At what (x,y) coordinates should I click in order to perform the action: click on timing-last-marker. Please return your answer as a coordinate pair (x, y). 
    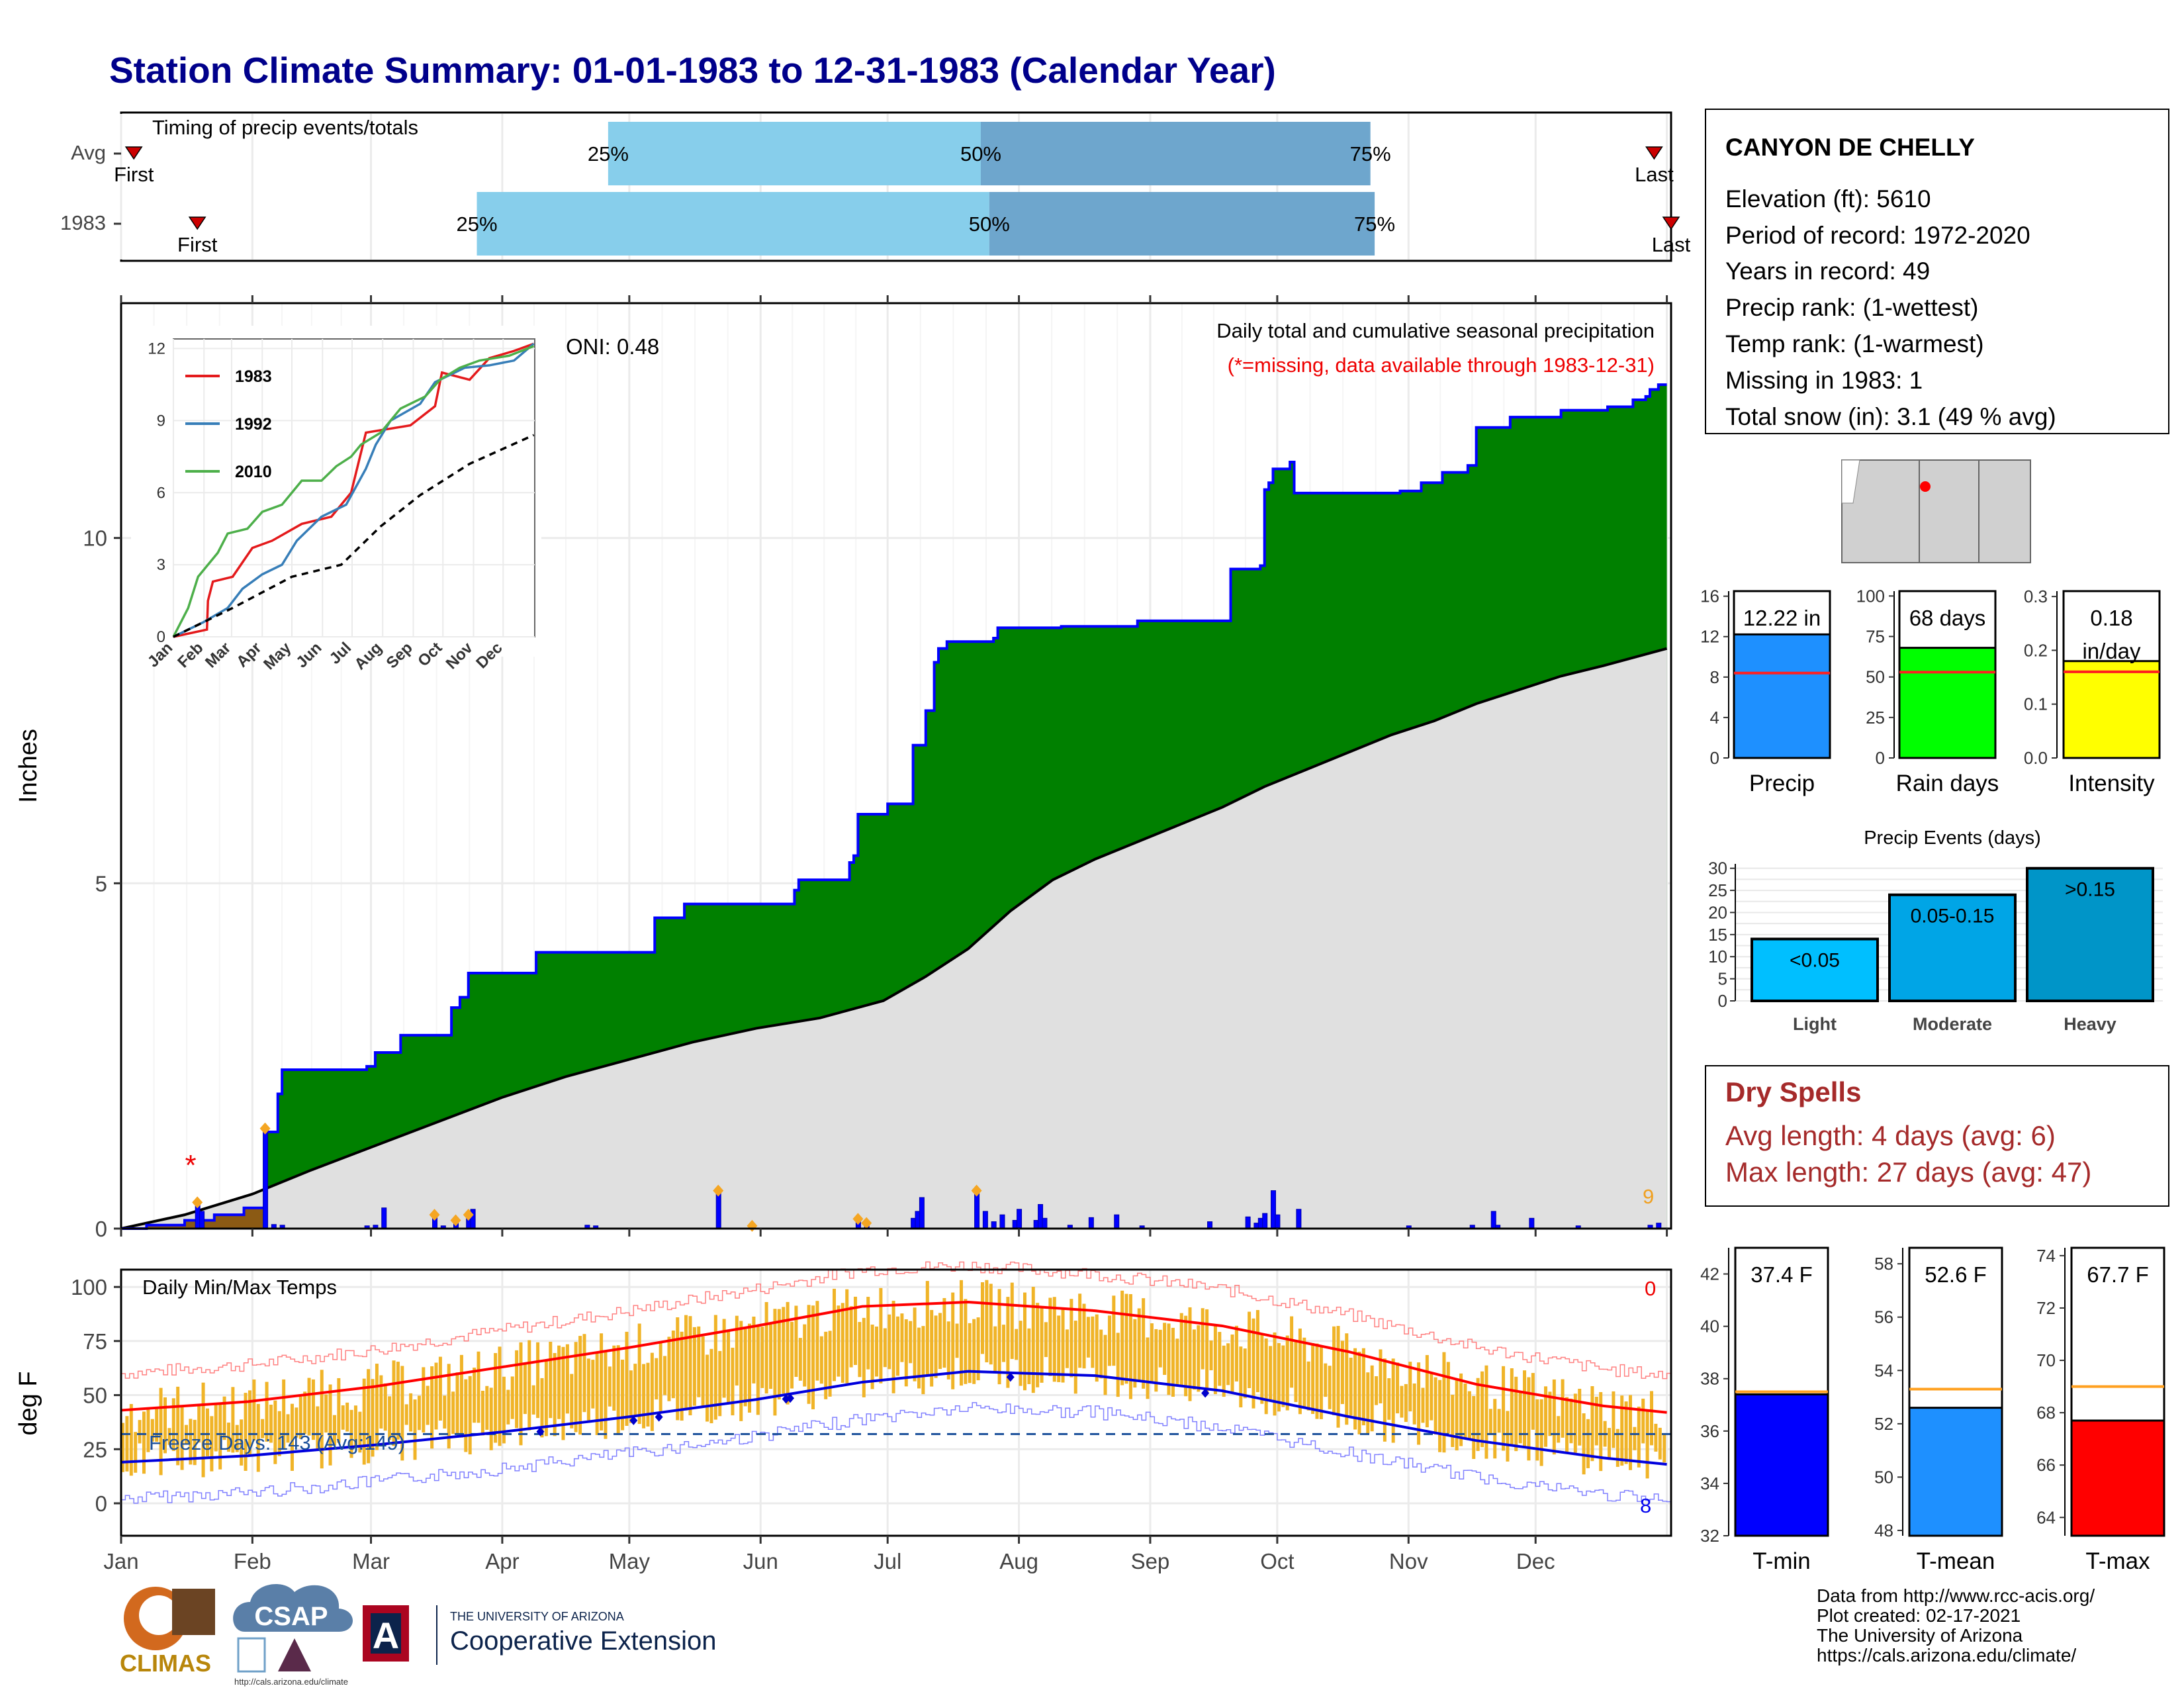
    Looking at the image, I should click on (1654, 153).